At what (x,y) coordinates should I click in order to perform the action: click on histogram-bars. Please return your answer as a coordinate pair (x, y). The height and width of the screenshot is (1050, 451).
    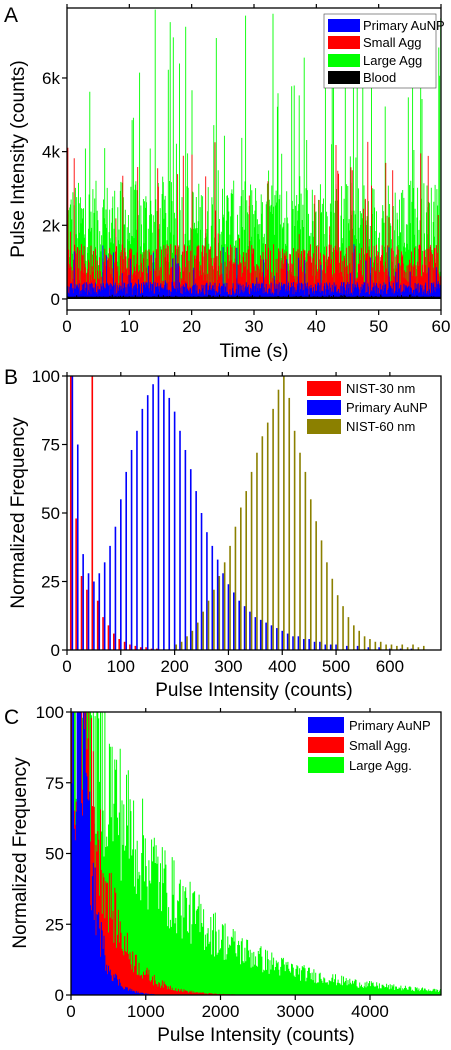
    Looking at the image, I should click on (113, 853).